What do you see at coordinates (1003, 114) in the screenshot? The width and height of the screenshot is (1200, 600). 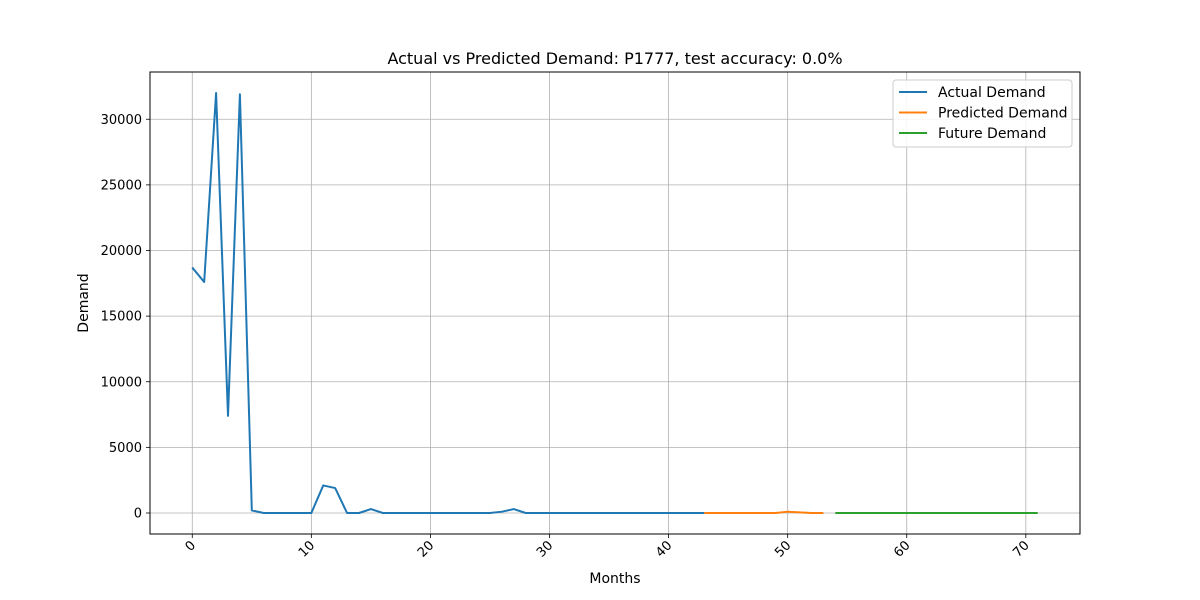 I see `legend-label-predicted-demand: Predicted Demand` at bounding box center [1003, 114].